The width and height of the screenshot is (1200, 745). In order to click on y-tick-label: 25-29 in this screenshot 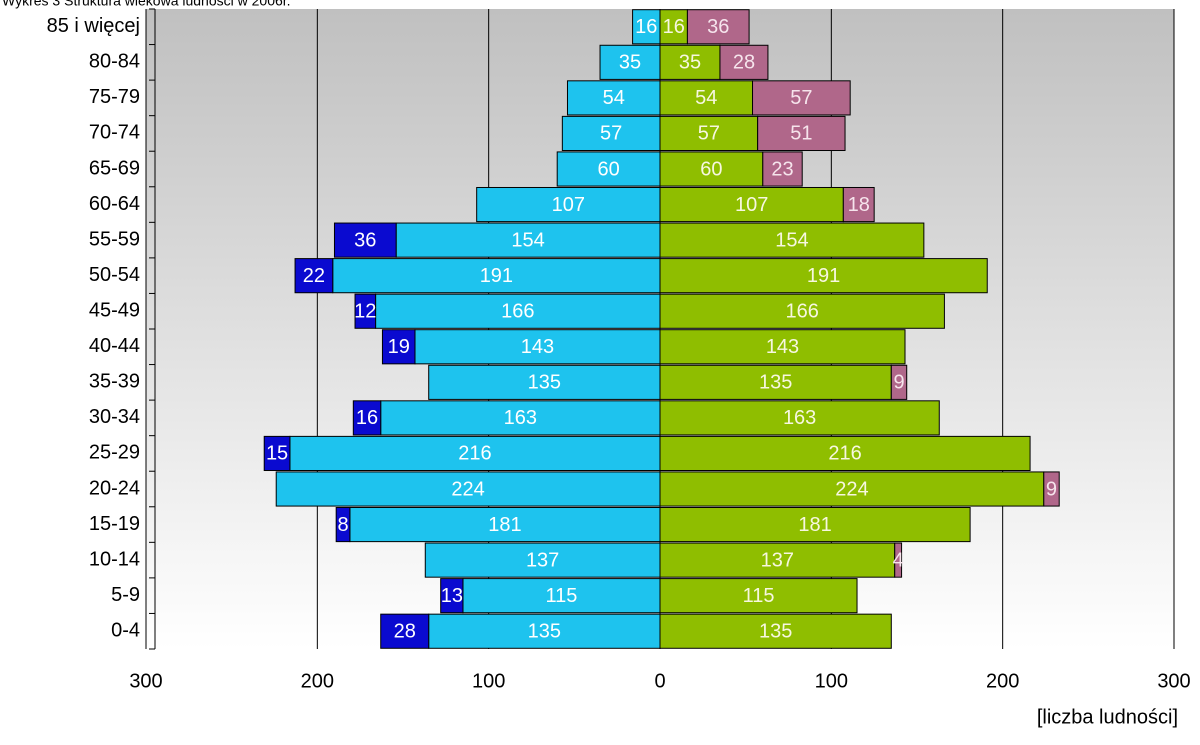, I will do `click(114, 453)`.